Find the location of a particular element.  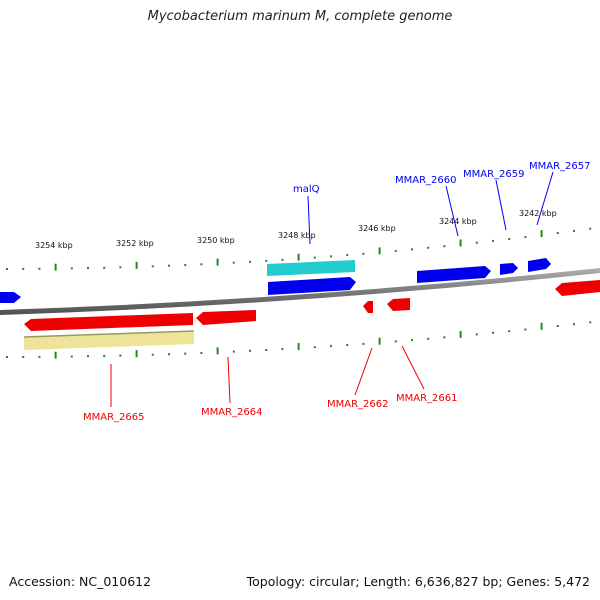

scale-label-3242: 3242 kbp is located at coordinates (538, 213).